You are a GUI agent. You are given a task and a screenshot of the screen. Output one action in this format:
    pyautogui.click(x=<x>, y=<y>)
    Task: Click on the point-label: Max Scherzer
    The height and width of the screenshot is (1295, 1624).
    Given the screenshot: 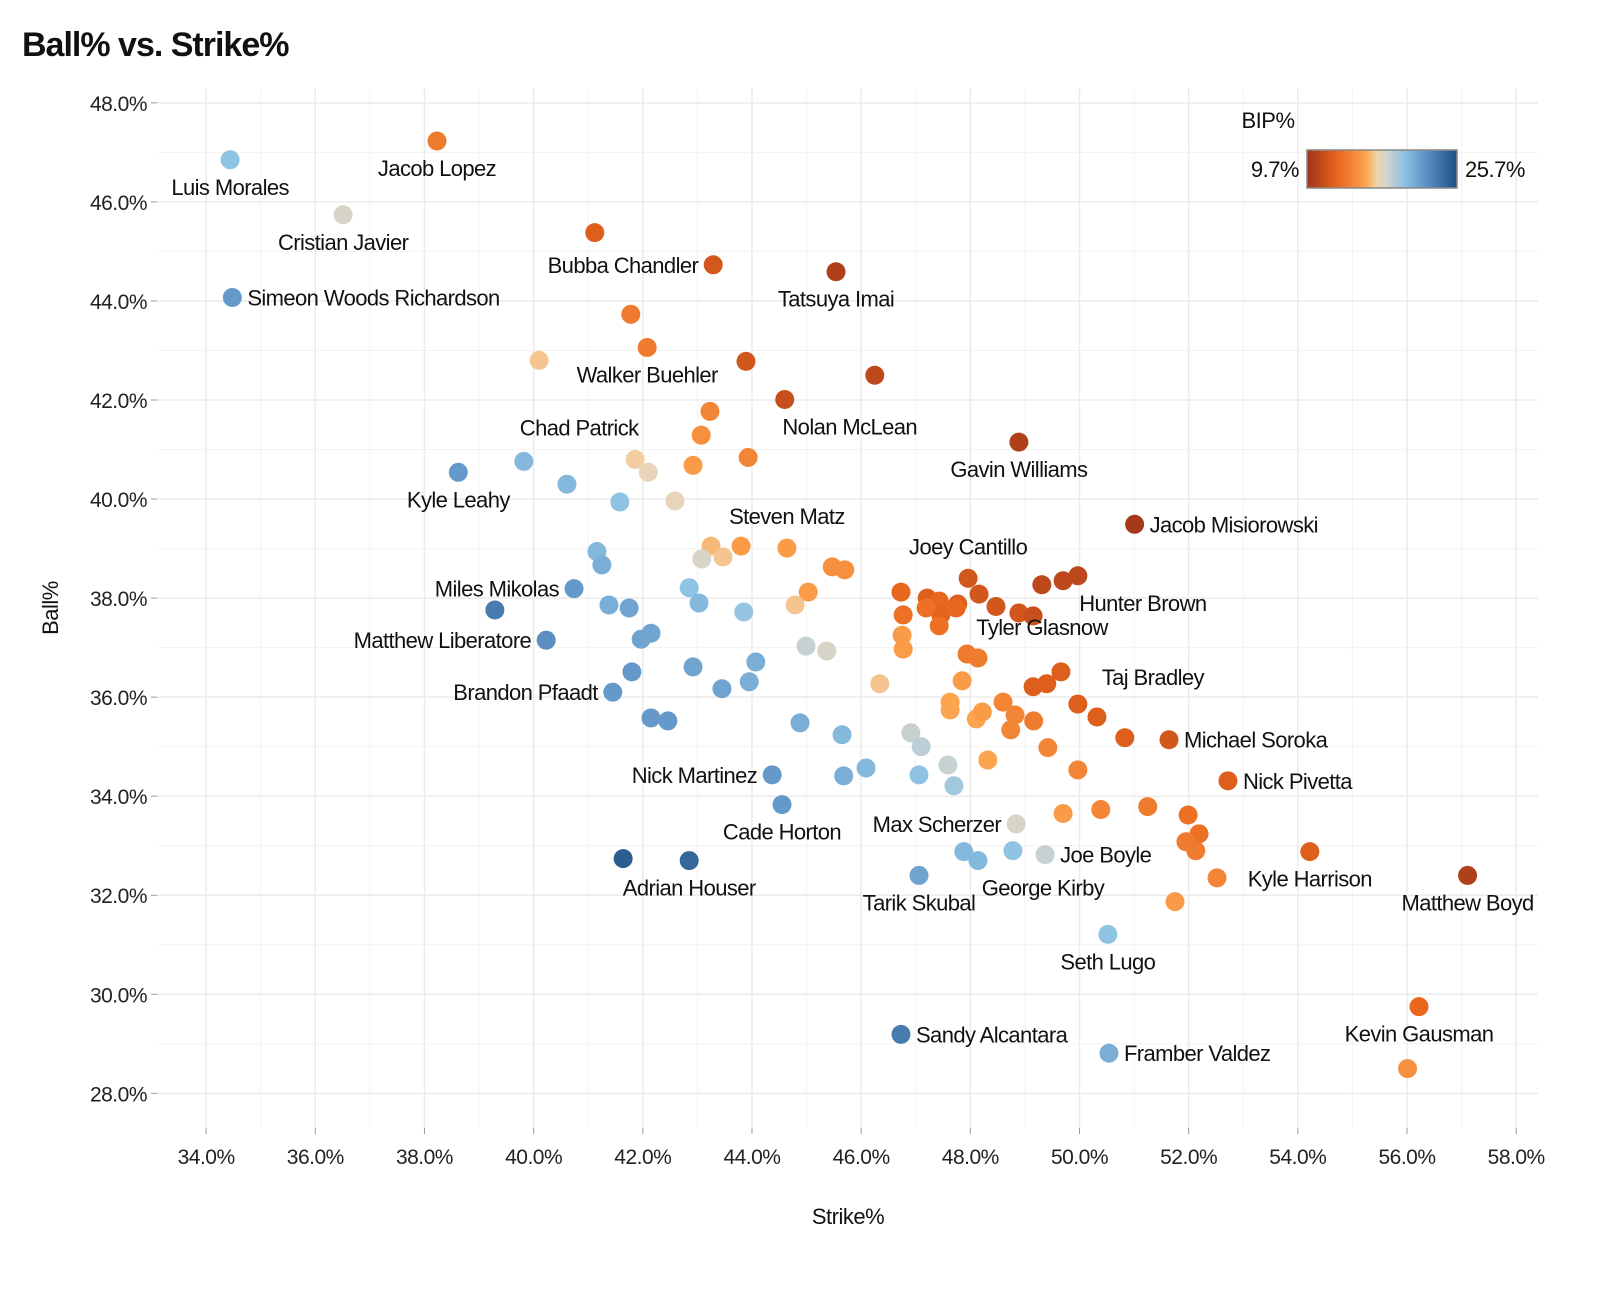 What is the action you would take?
    pyautogui.click(x=937, y=824)
    